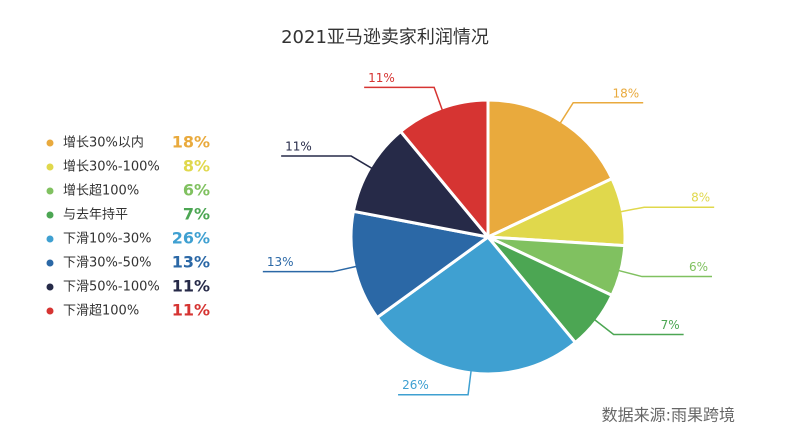 This screenshot has height=439, width=798. I want to click on data-label: 26%, so click(415, 385).